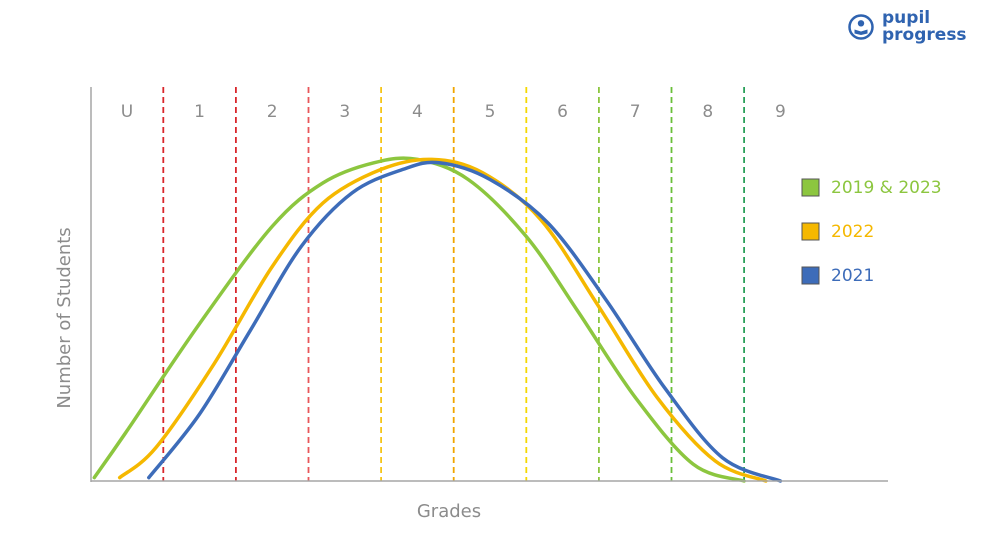 The height and width of the screenshot is (545, 1000). What do you see at coordinates (780, 112) in the screenshot?
I see `grade-label: 9` at bounding box center [780, 112].